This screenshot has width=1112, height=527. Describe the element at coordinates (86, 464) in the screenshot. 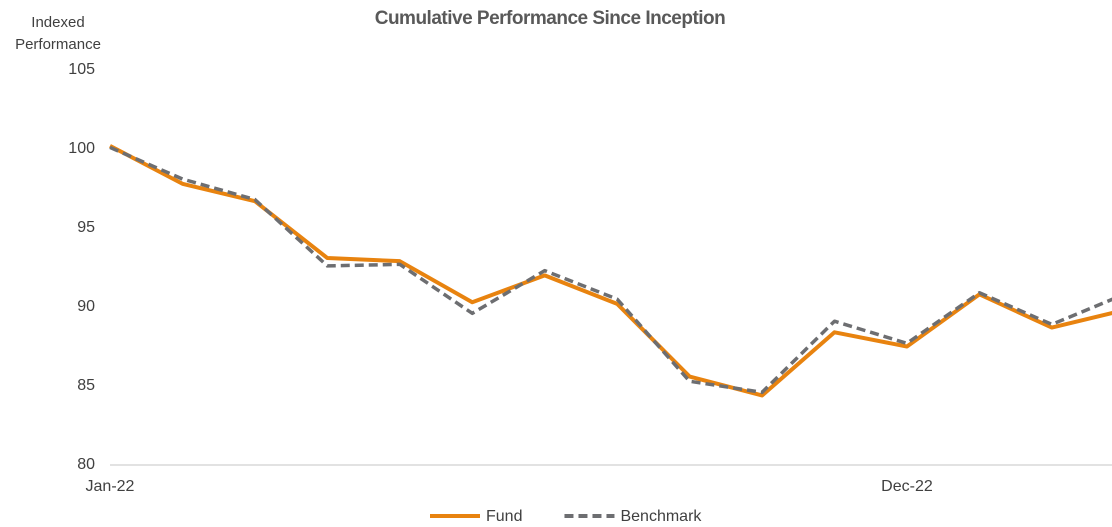

I see `y-tick-label: 80` at that location.